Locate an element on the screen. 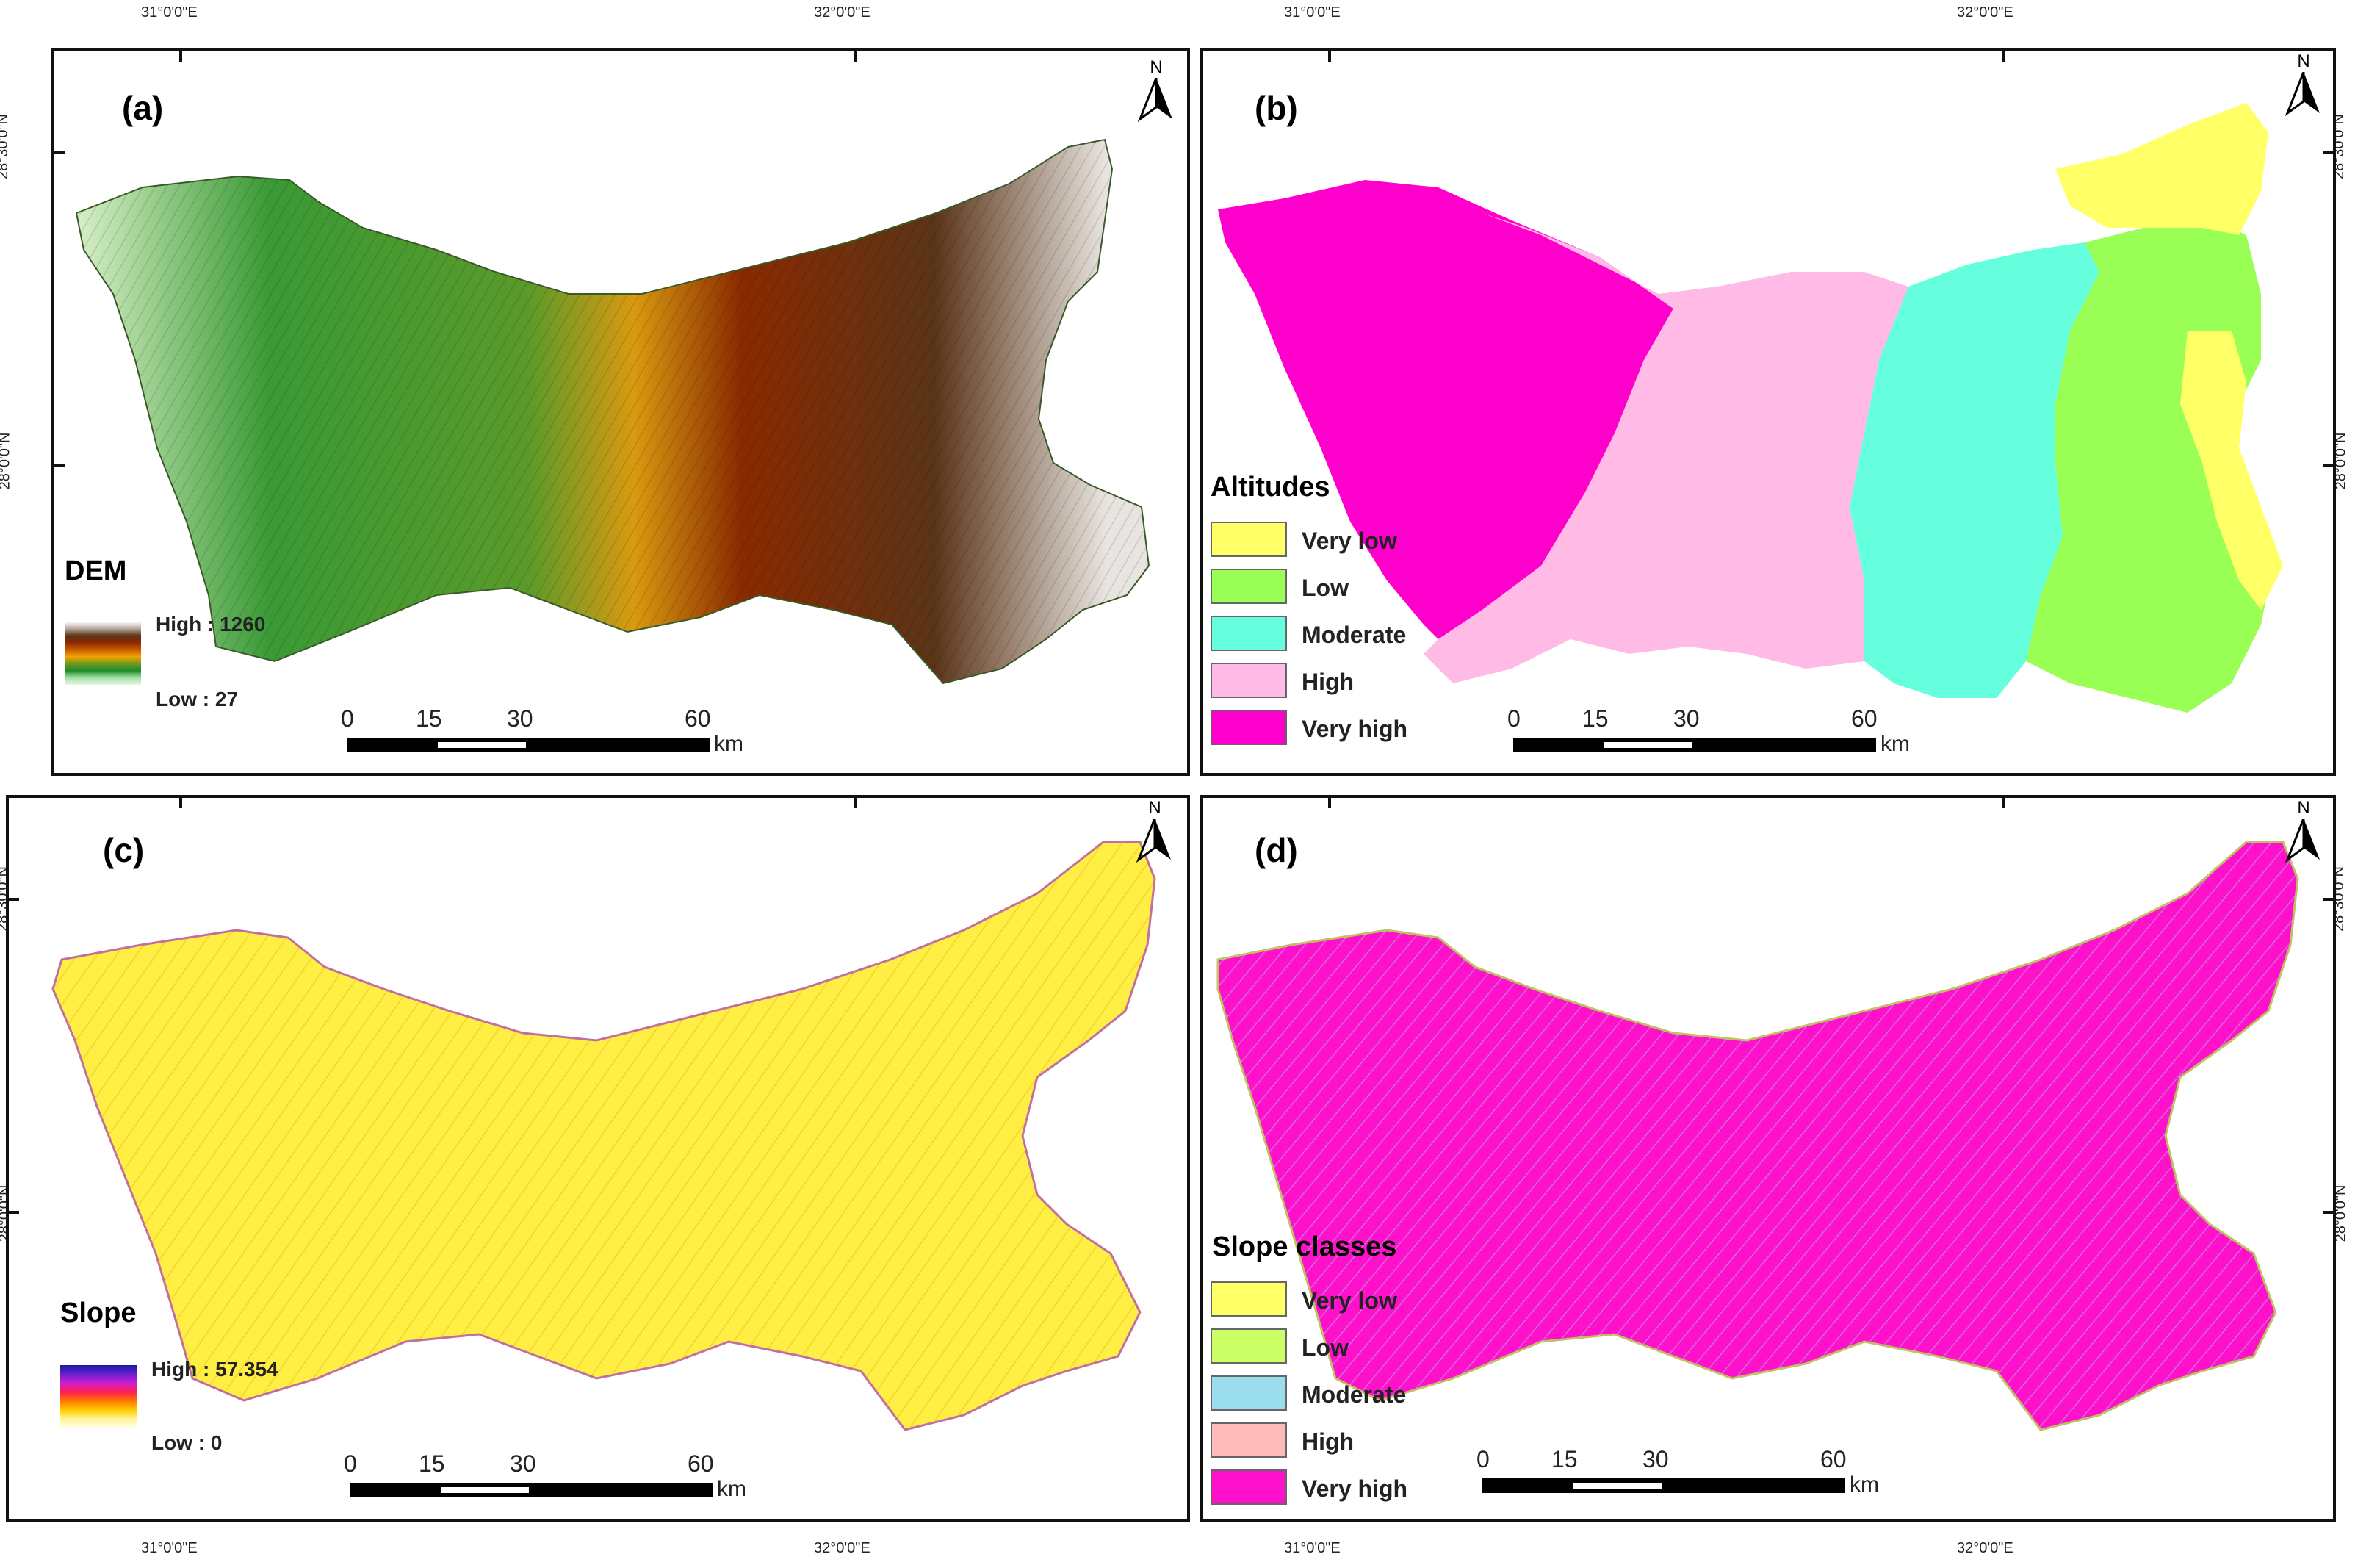 Image resolution: width=2380 pixels, height=1565 pixels. lon-label-top-left: 31°0'0"E is located at coordinates (170, 12).